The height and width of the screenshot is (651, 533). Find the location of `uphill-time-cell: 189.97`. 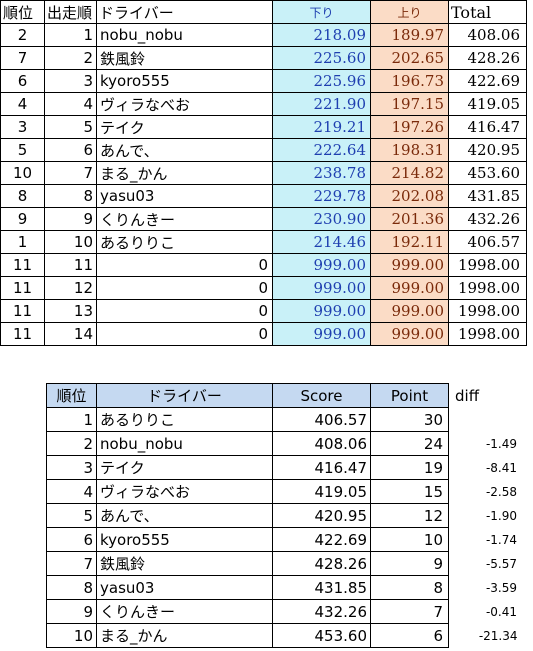

uphill-time-cell: 189.97 is located at coordinates (409, 35).